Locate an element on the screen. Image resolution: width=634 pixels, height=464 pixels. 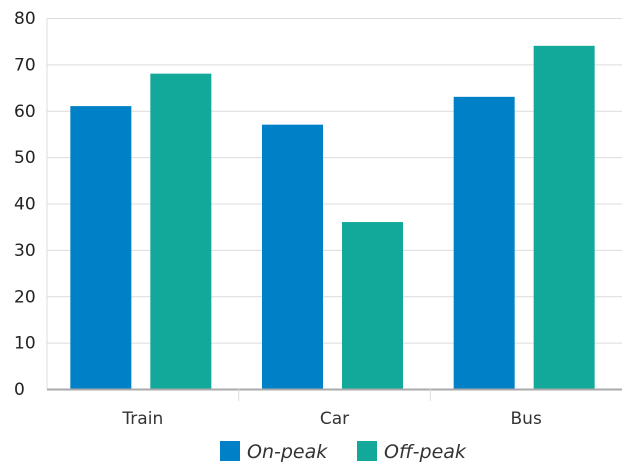
legend-swatch-on-peak is located at coordinates (230, 451).